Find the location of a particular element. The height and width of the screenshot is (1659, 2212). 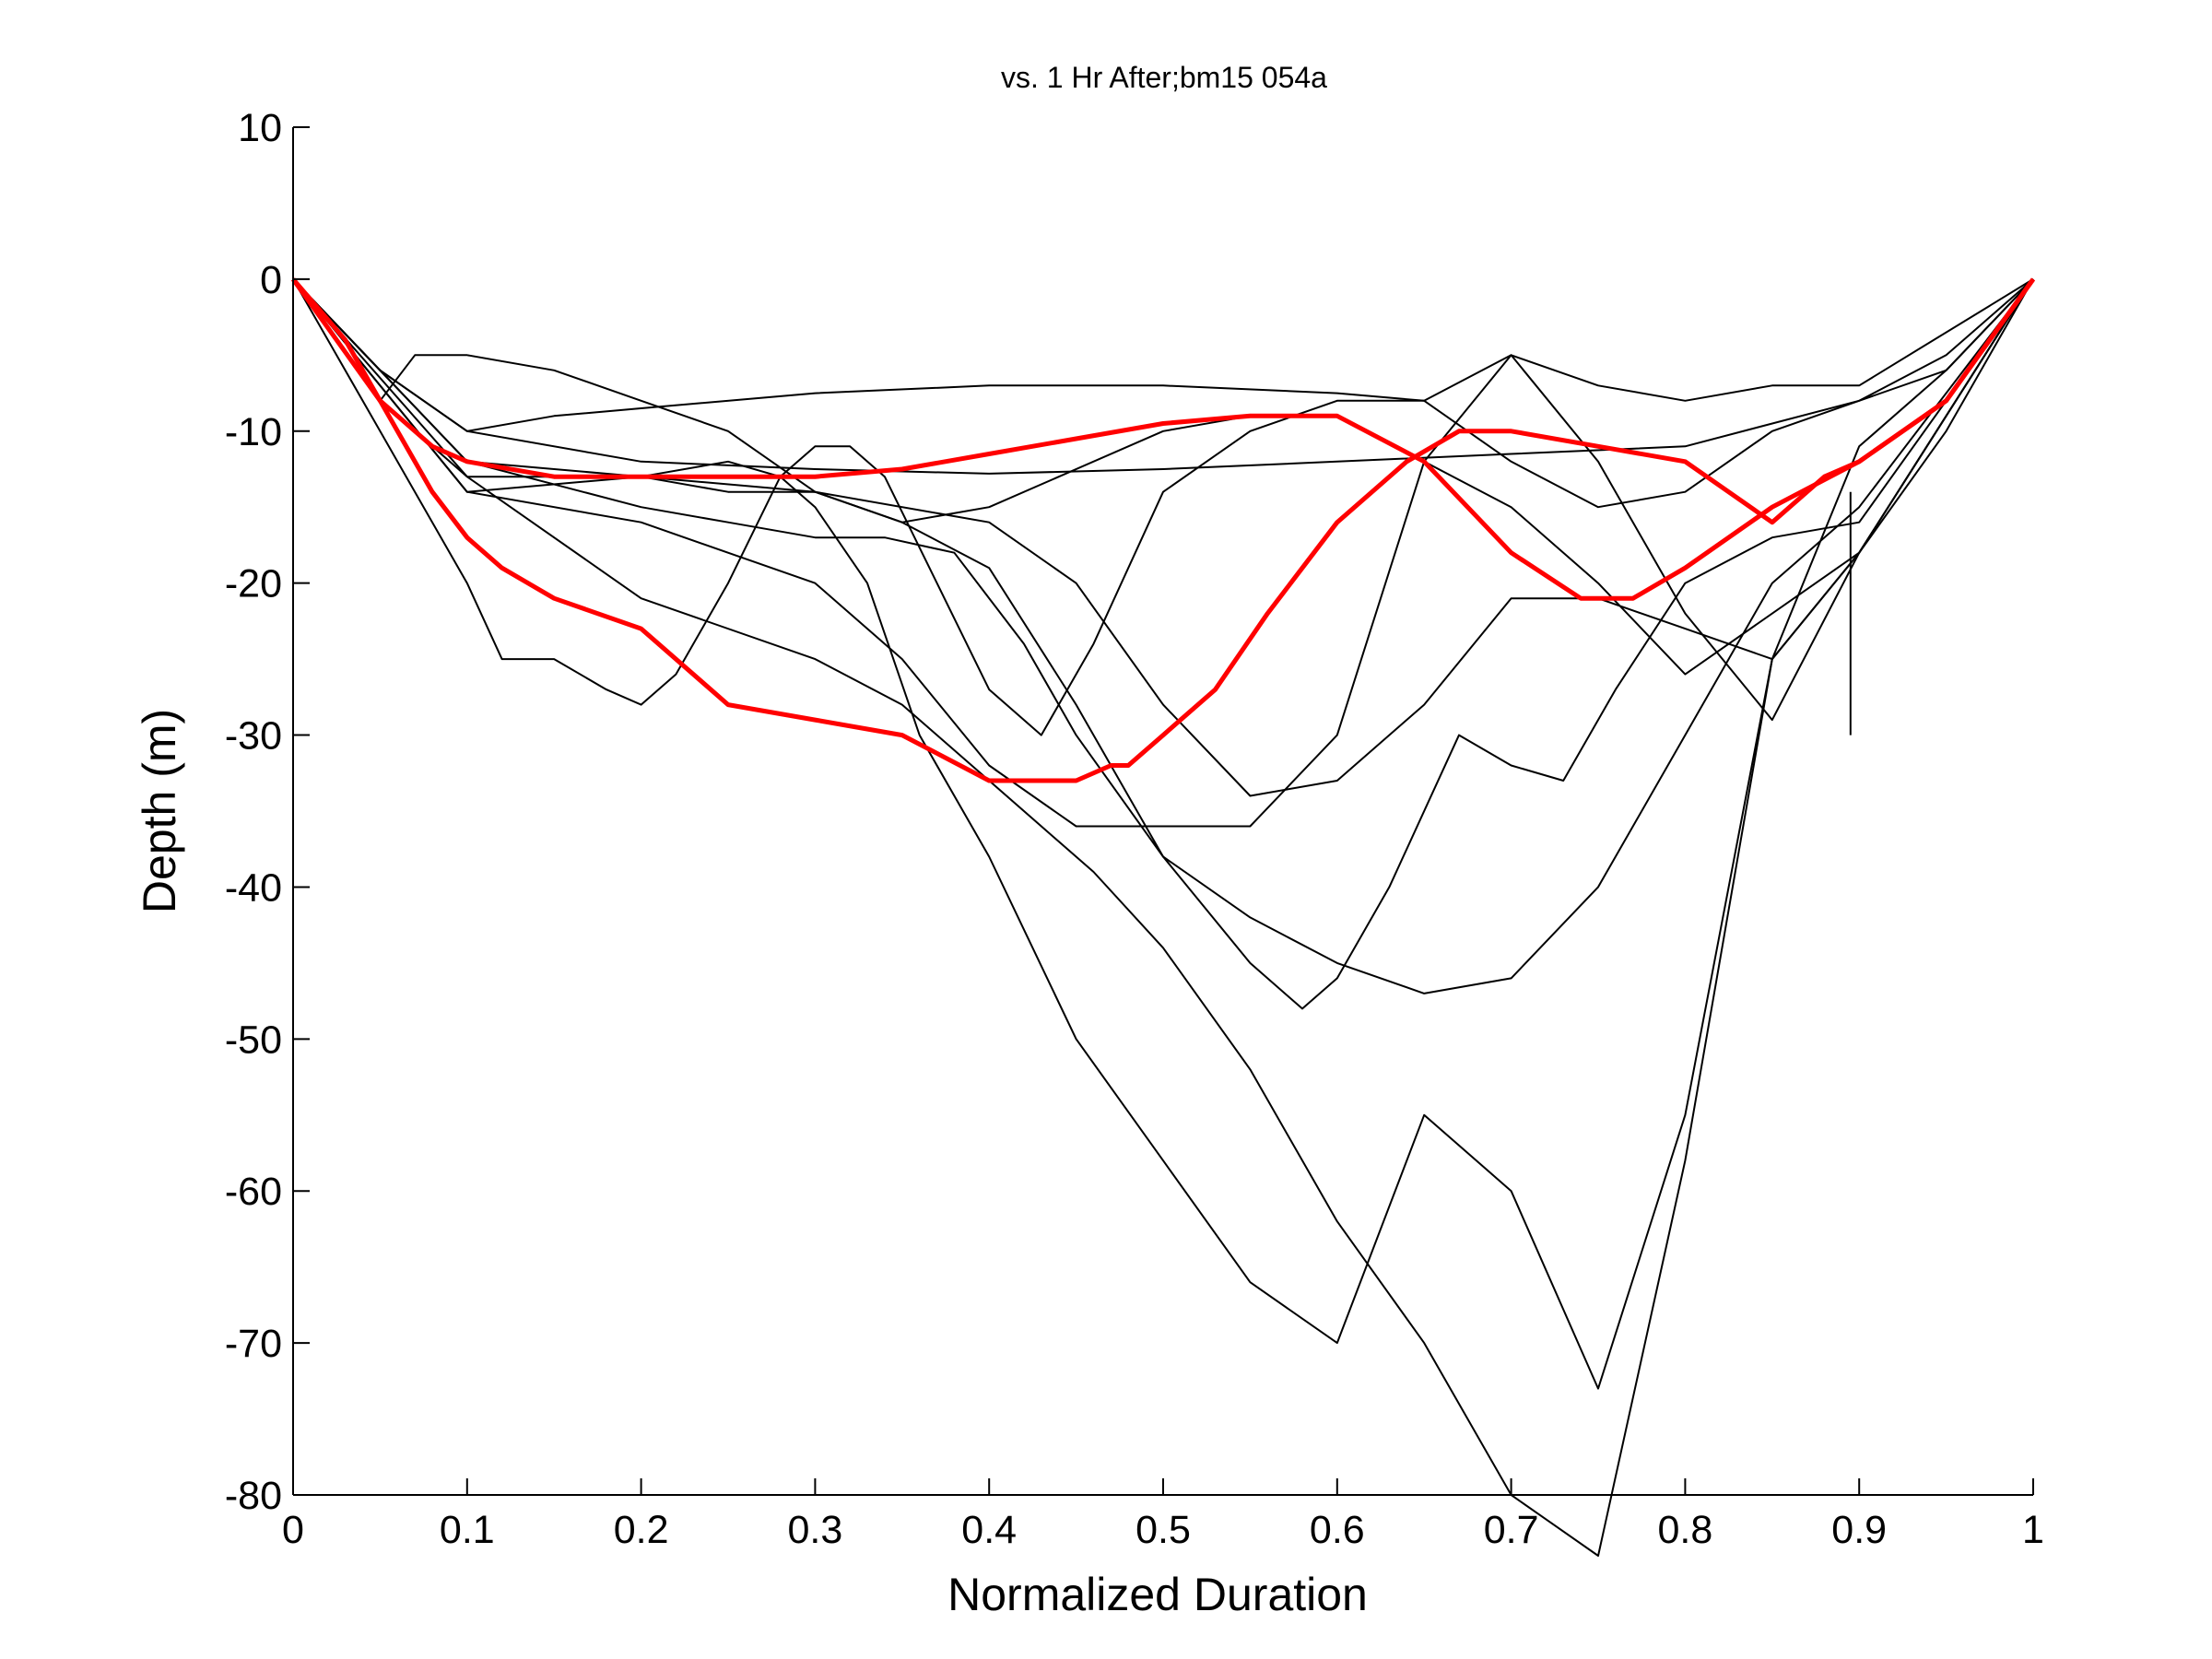

y-tick-label: -20 is located at coordinates (253, 584).